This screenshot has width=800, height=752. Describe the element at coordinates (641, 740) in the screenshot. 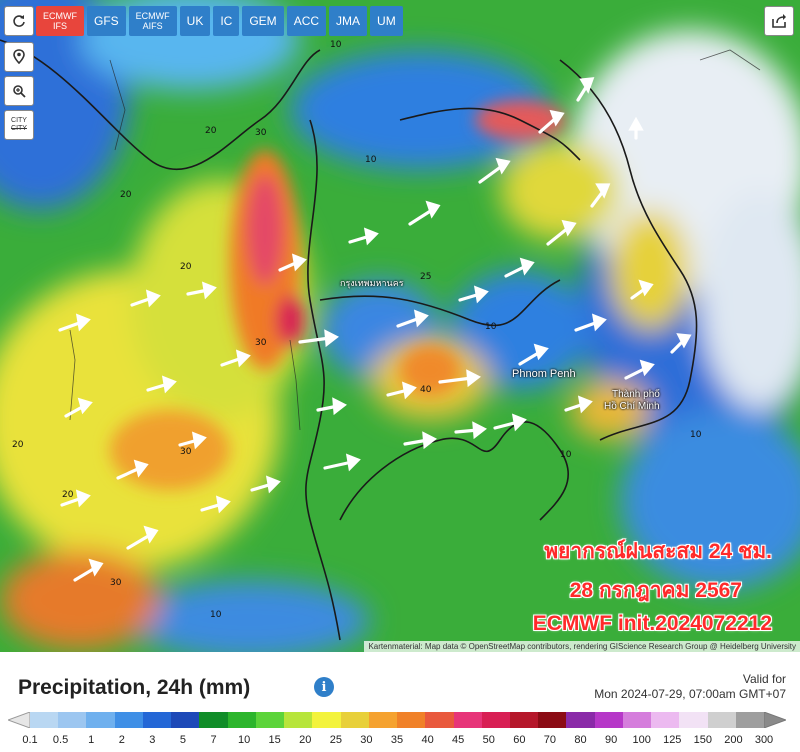

I see `scale-tick-label: 100` at that location.